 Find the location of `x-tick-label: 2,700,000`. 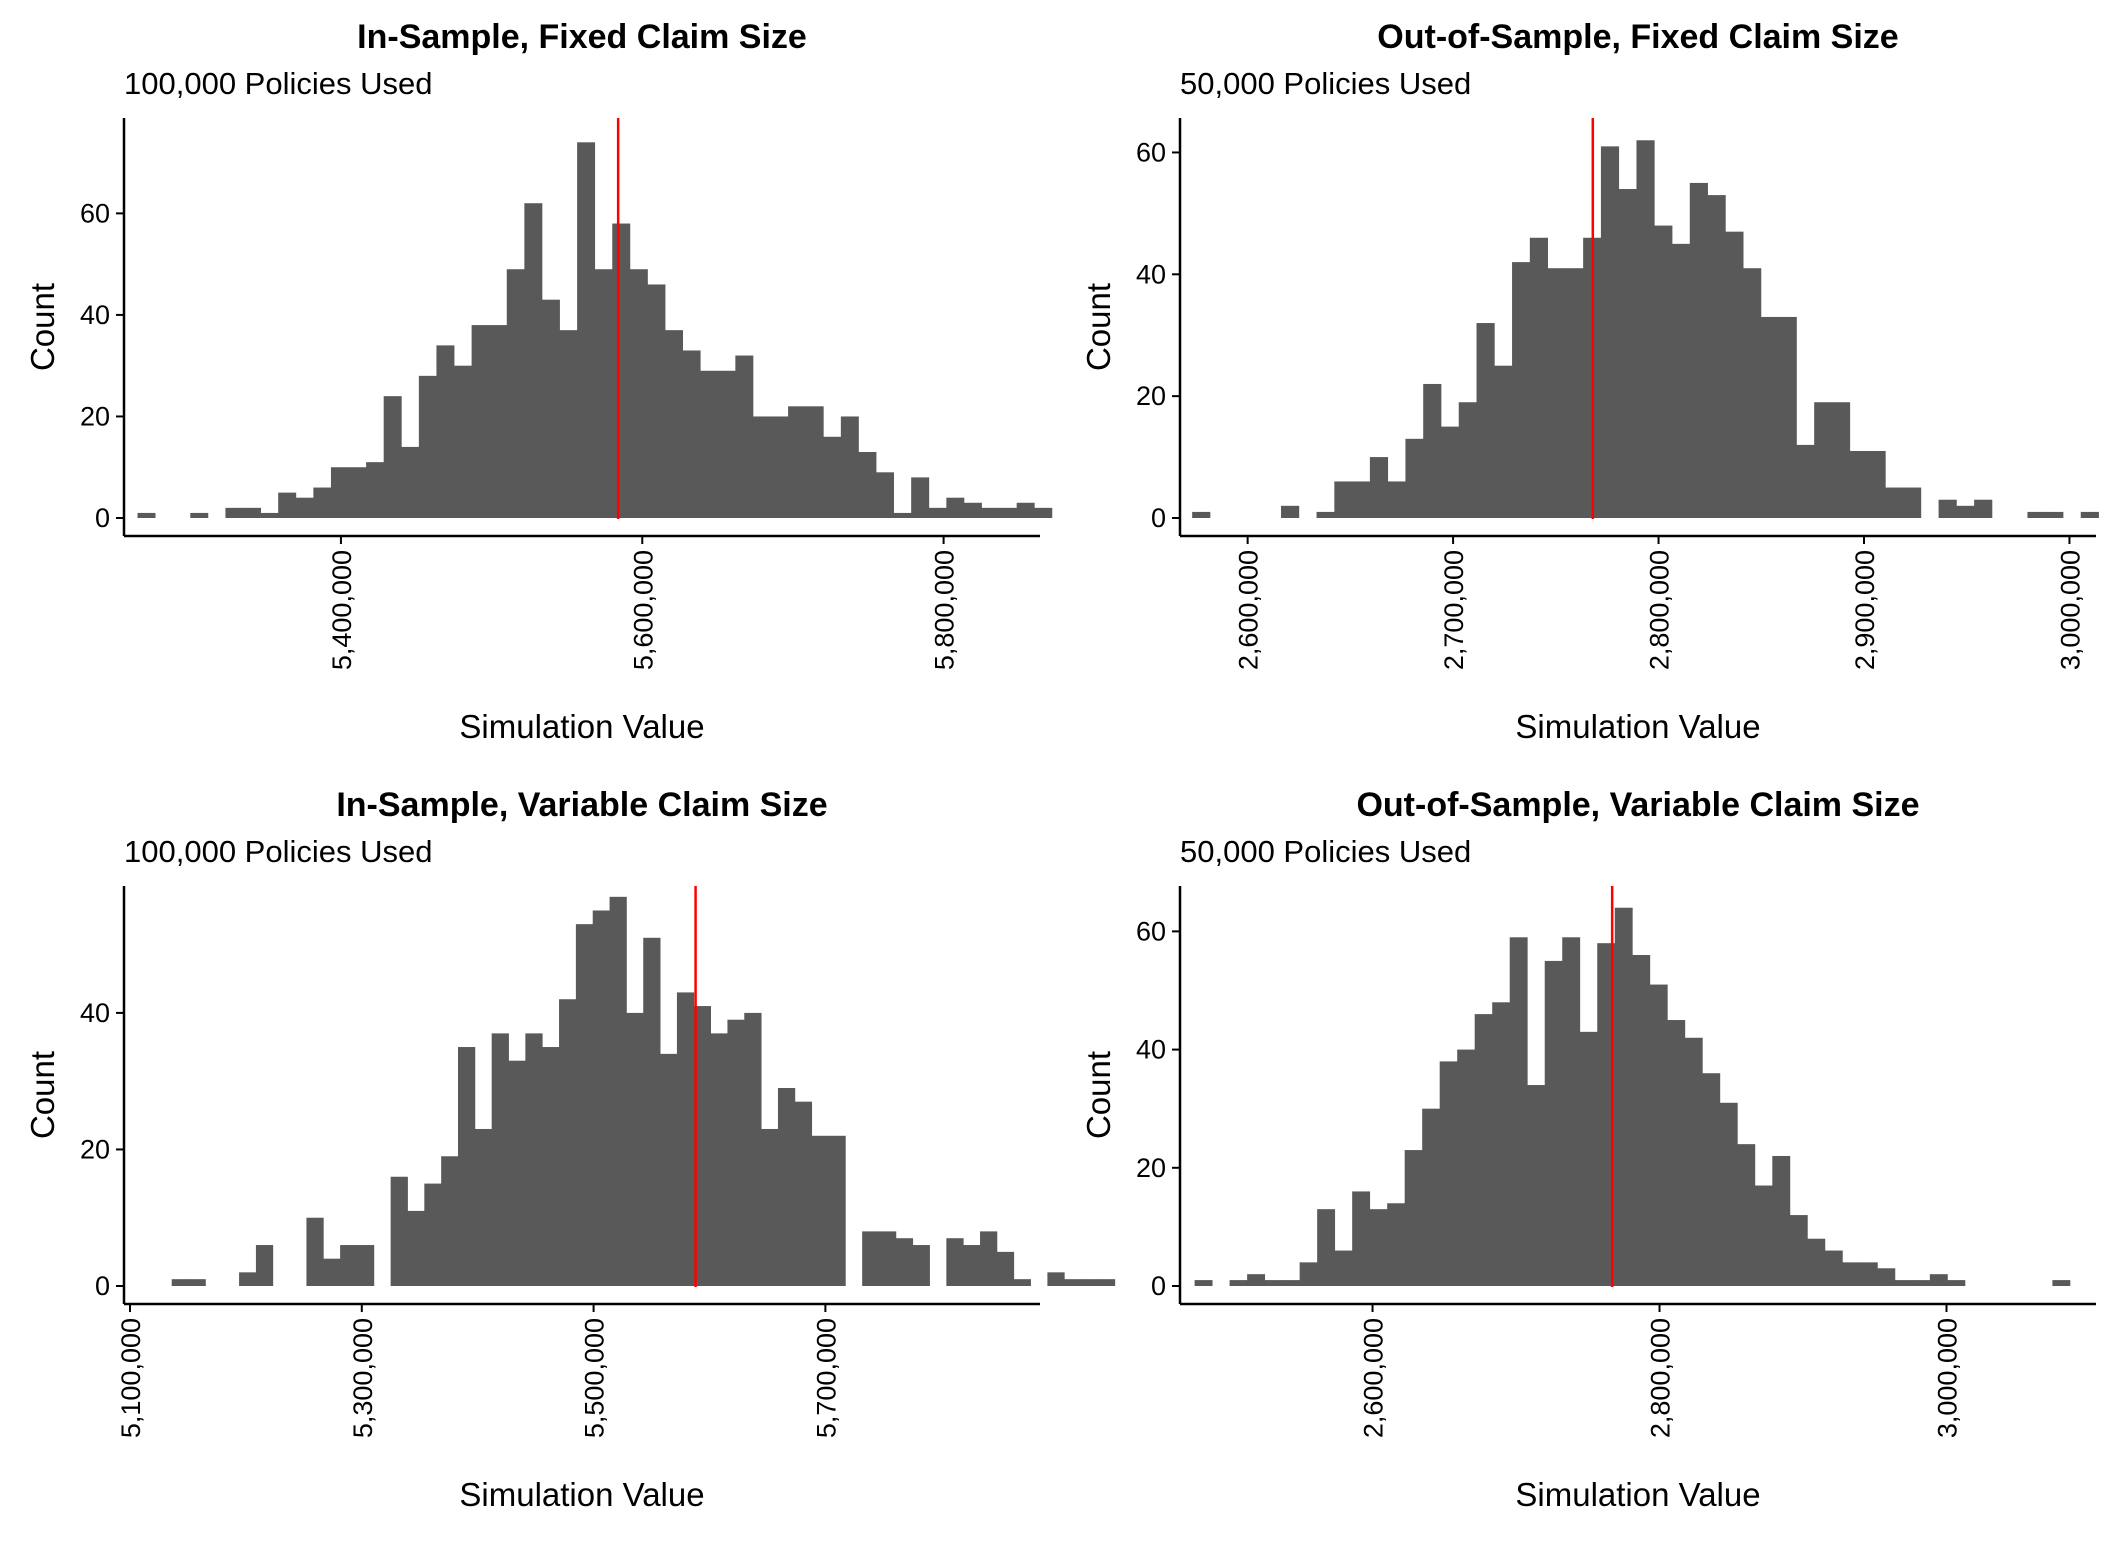

x-tick-label: 2,700,000 is located at coordinates (1454, 610).